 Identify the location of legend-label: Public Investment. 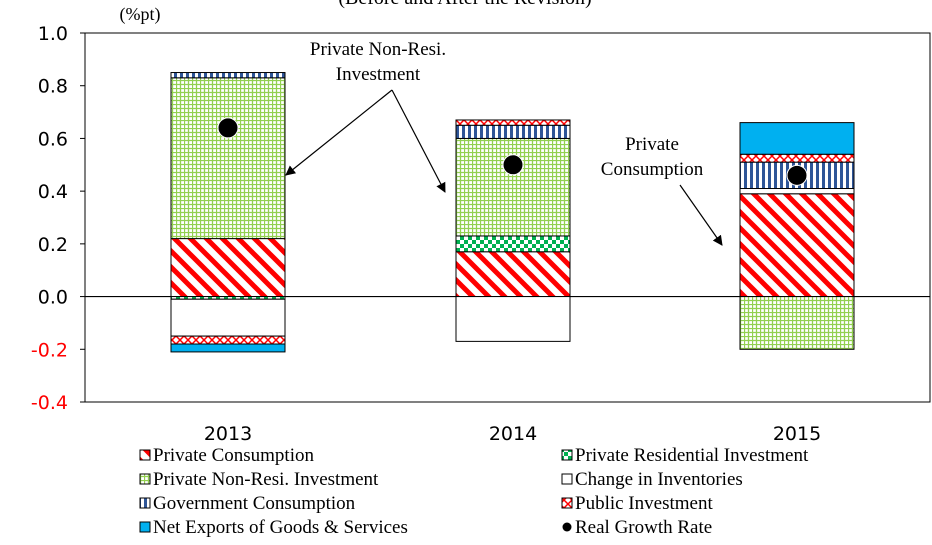
(644, 503).